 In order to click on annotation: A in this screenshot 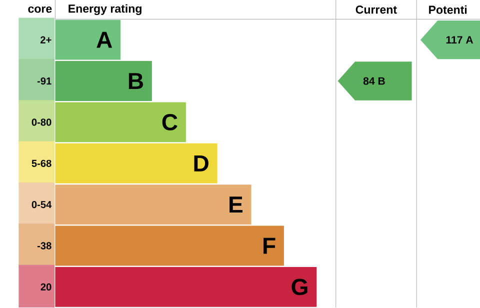, I will do `click(104, 40)`.